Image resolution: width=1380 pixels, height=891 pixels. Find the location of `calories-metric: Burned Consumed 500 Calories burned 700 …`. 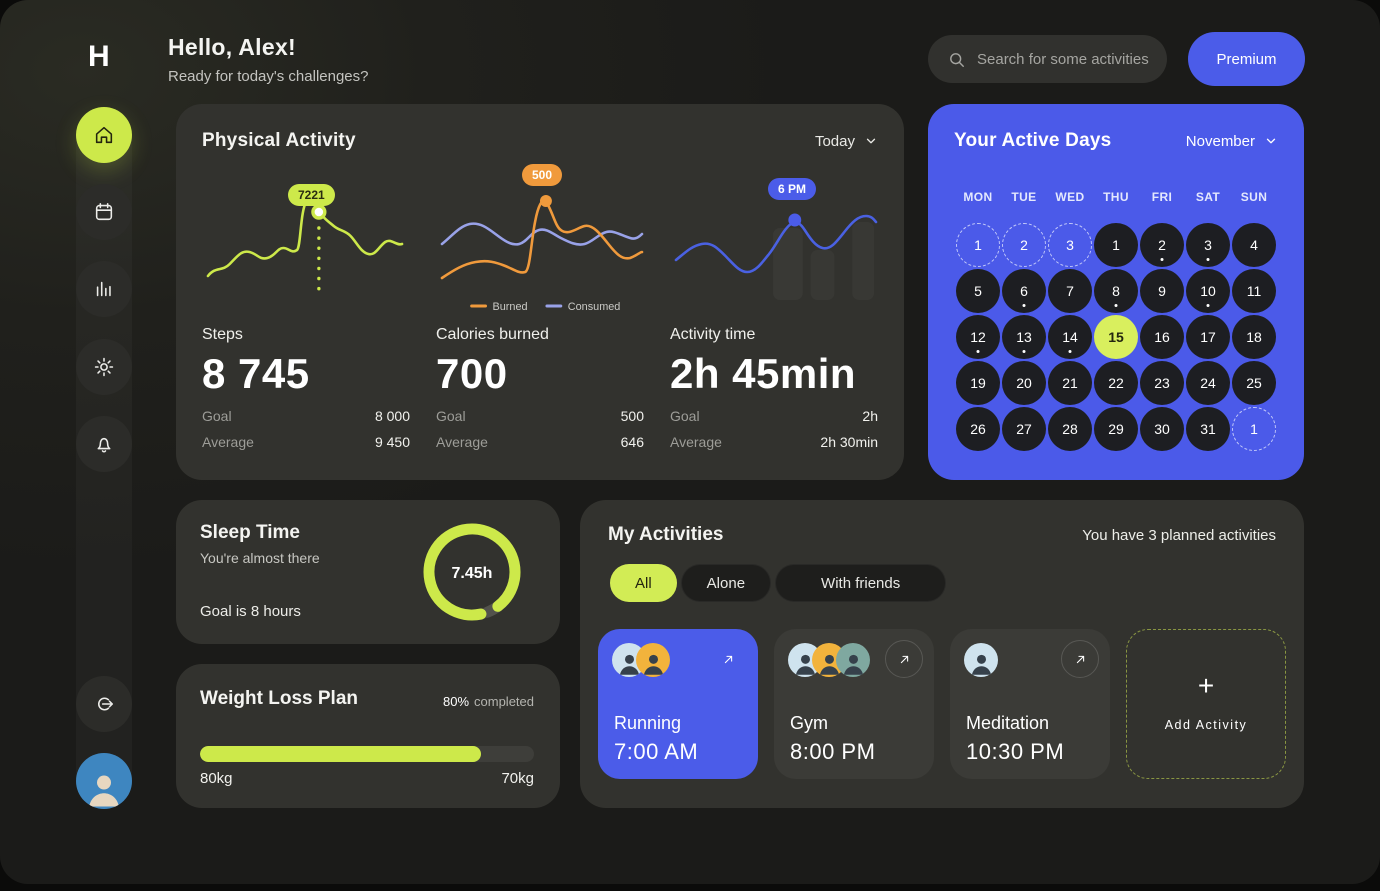

calories-metric: Burned Consumed 500 Calories burned 700 … is located at coordinates (540, 307).